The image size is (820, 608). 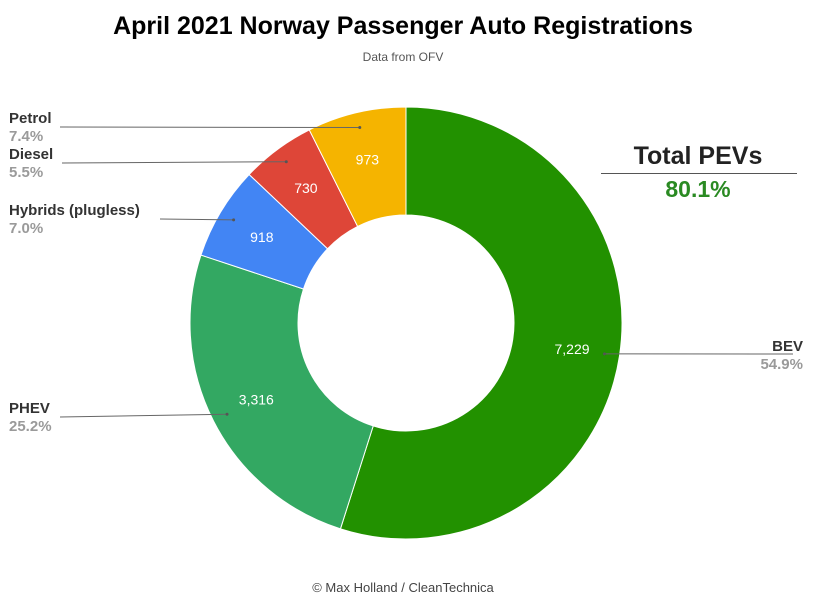 I want to click on label-percent-diesel: 5.5%, so click(x=26, y=172).